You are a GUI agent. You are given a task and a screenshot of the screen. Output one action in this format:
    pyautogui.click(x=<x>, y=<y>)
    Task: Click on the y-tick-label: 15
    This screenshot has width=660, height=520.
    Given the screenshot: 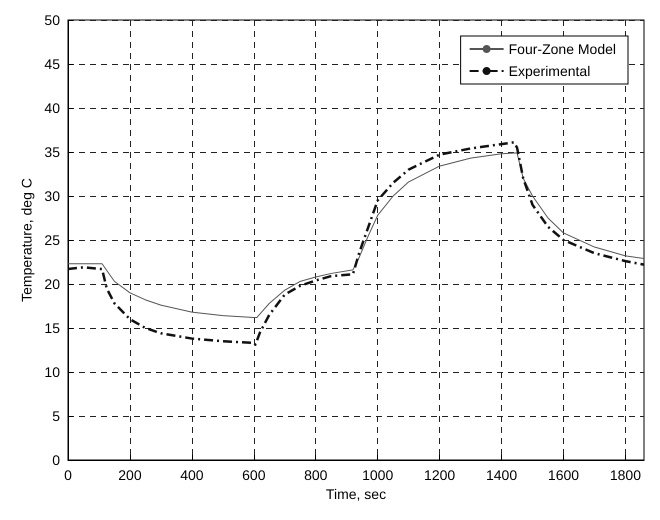 What is the action you would take?
    pyautogui.click(x=52, y=328)
    